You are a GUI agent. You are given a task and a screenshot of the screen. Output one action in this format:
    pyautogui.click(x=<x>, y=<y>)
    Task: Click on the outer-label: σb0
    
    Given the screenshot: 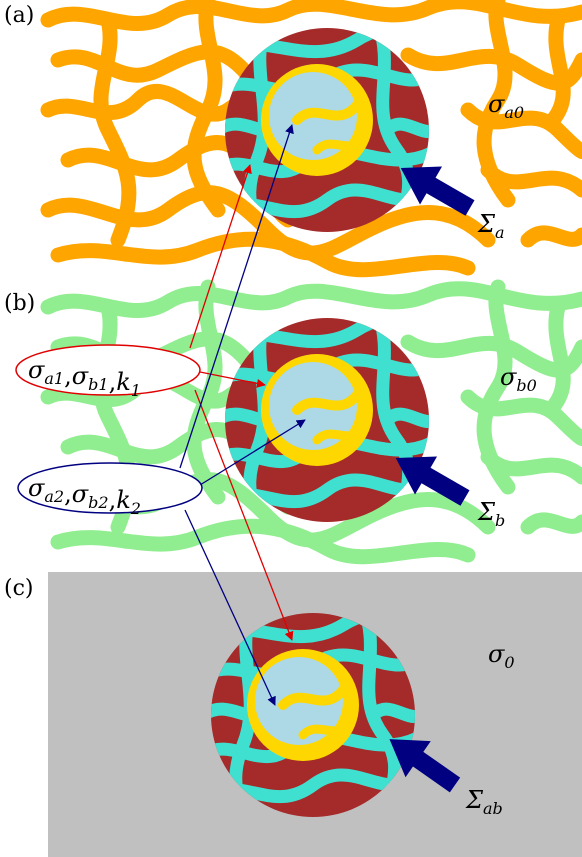 What is the action you would take?
    pyautogui.click(x=518, y=379)
    